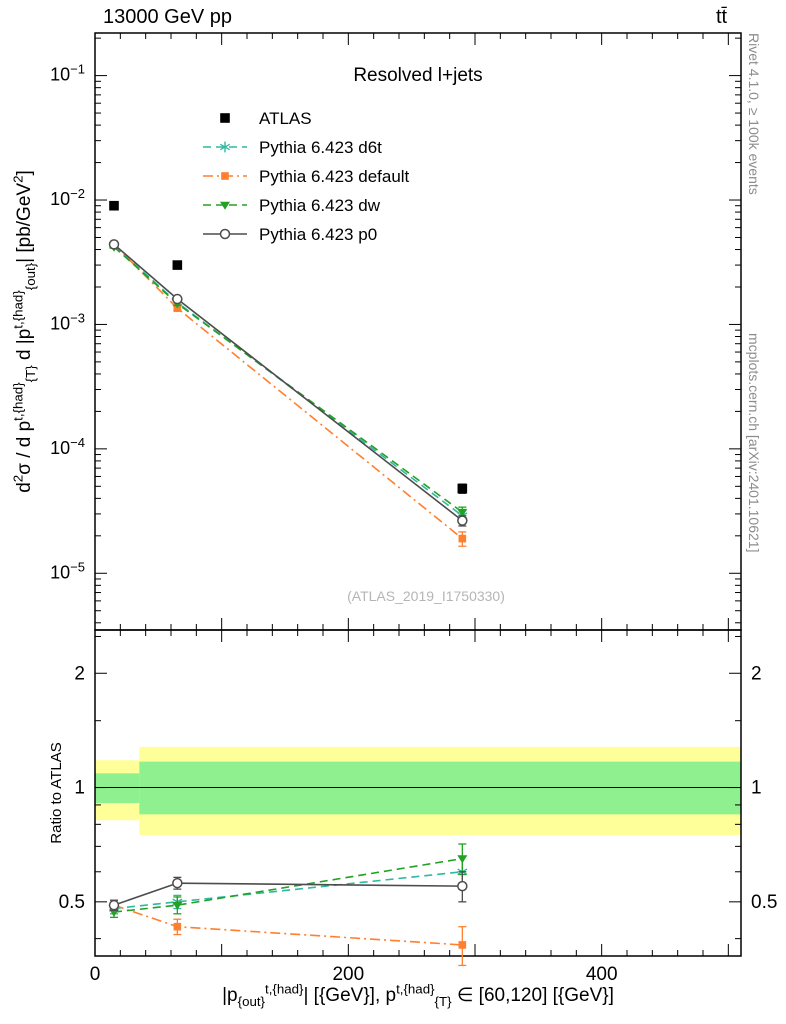 This screenshot has width=786, height=1024. What do you see at coordinates (320, 205) in the screenshot?
I see `svg-text: Pythia 6.423 dw` at bounding box center [320, 205].